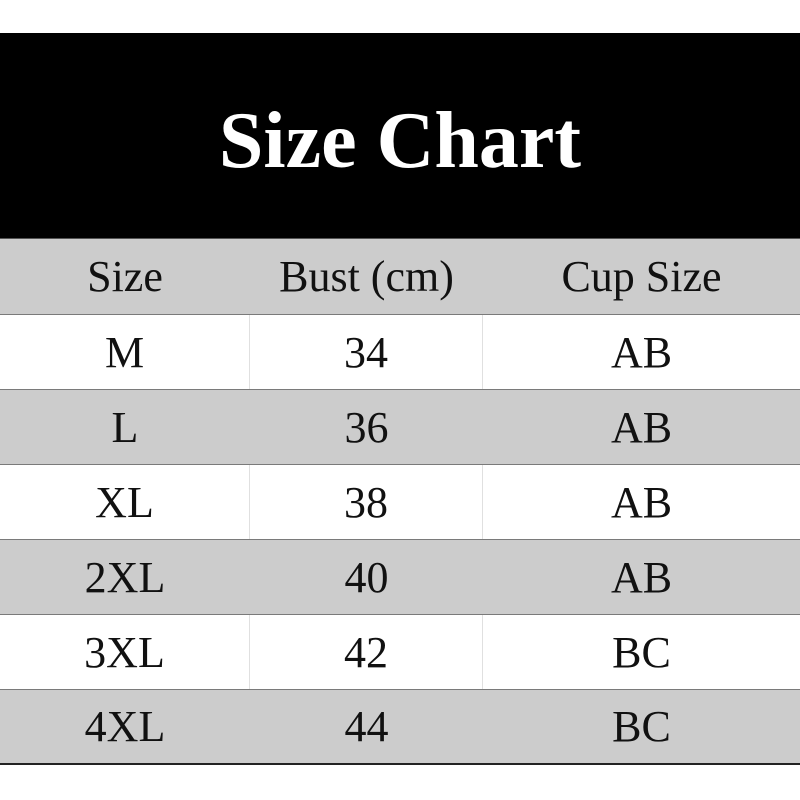 Image resolution: width=800 pixels, height=800 pixels. I want to click on bust-cell: 36, so click(366, 427).